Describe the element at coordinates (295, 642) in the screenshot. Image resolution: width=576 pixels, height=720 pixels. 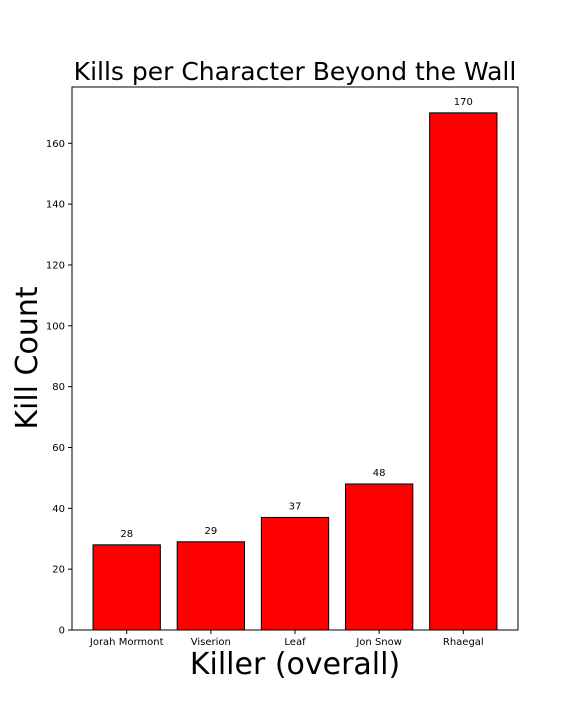
I see `x-tick-label: Leaf` at that location.